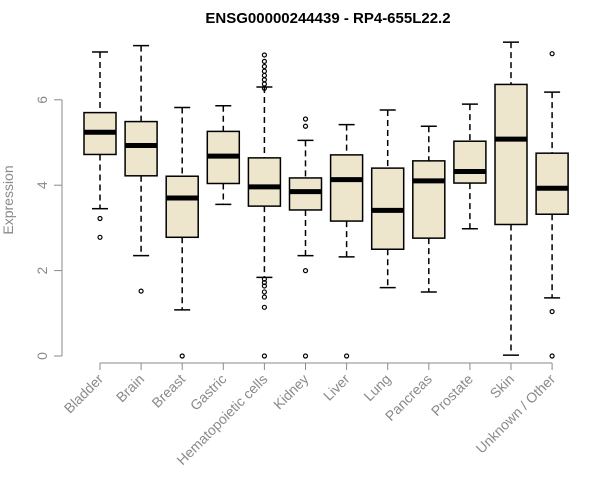 This screenshot has height=500, width=600. What do you see at coordinates (376, 387) in the screenshot?
I see `x-tick-label: Lung` at bounding box center [376, 387].